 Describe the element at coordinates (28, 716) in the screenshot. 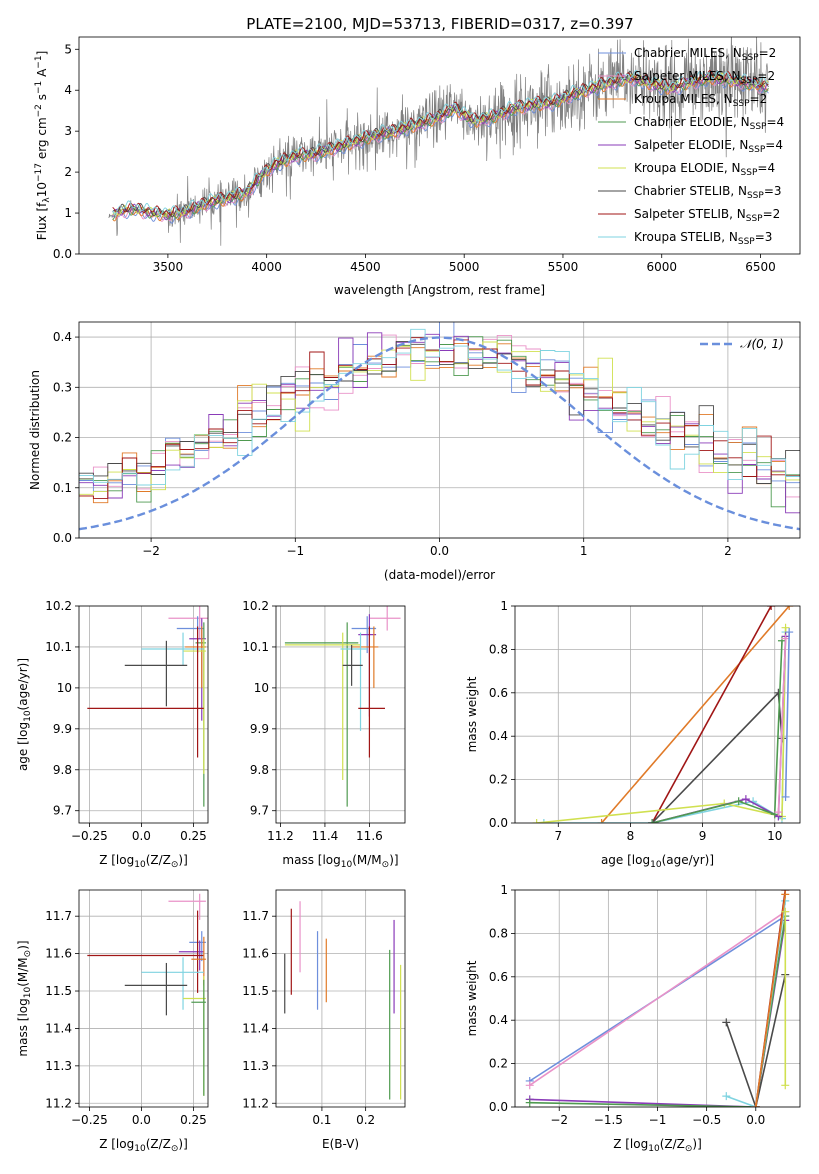

I see `ylabel-label-part: 10` at that location.